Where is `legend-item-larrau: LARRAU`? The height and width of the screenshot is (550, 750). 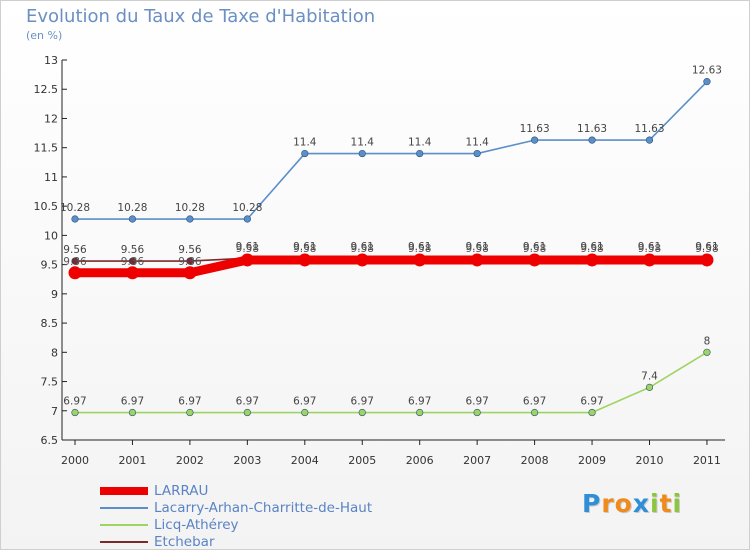
legend-item-larrau: LARRAU is located at coordinates (236, 490).